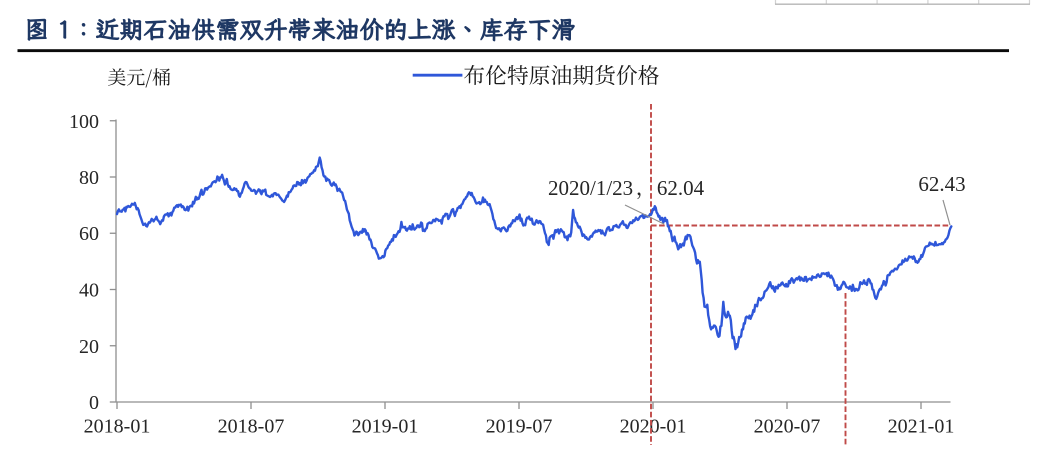 This screenshot has width=1037, height=450. What do you see at coordinates (89, 178) in the screenshot?
I see `svg-text: 80` at bounding box center [89, 178].